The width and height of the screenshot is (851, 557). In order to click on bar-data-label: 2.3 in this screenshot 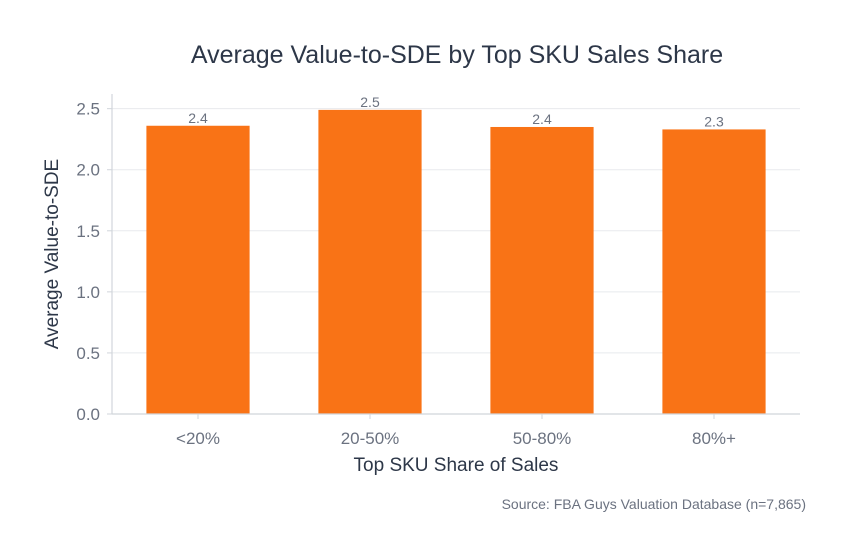, I will do `click(714, 121)`.